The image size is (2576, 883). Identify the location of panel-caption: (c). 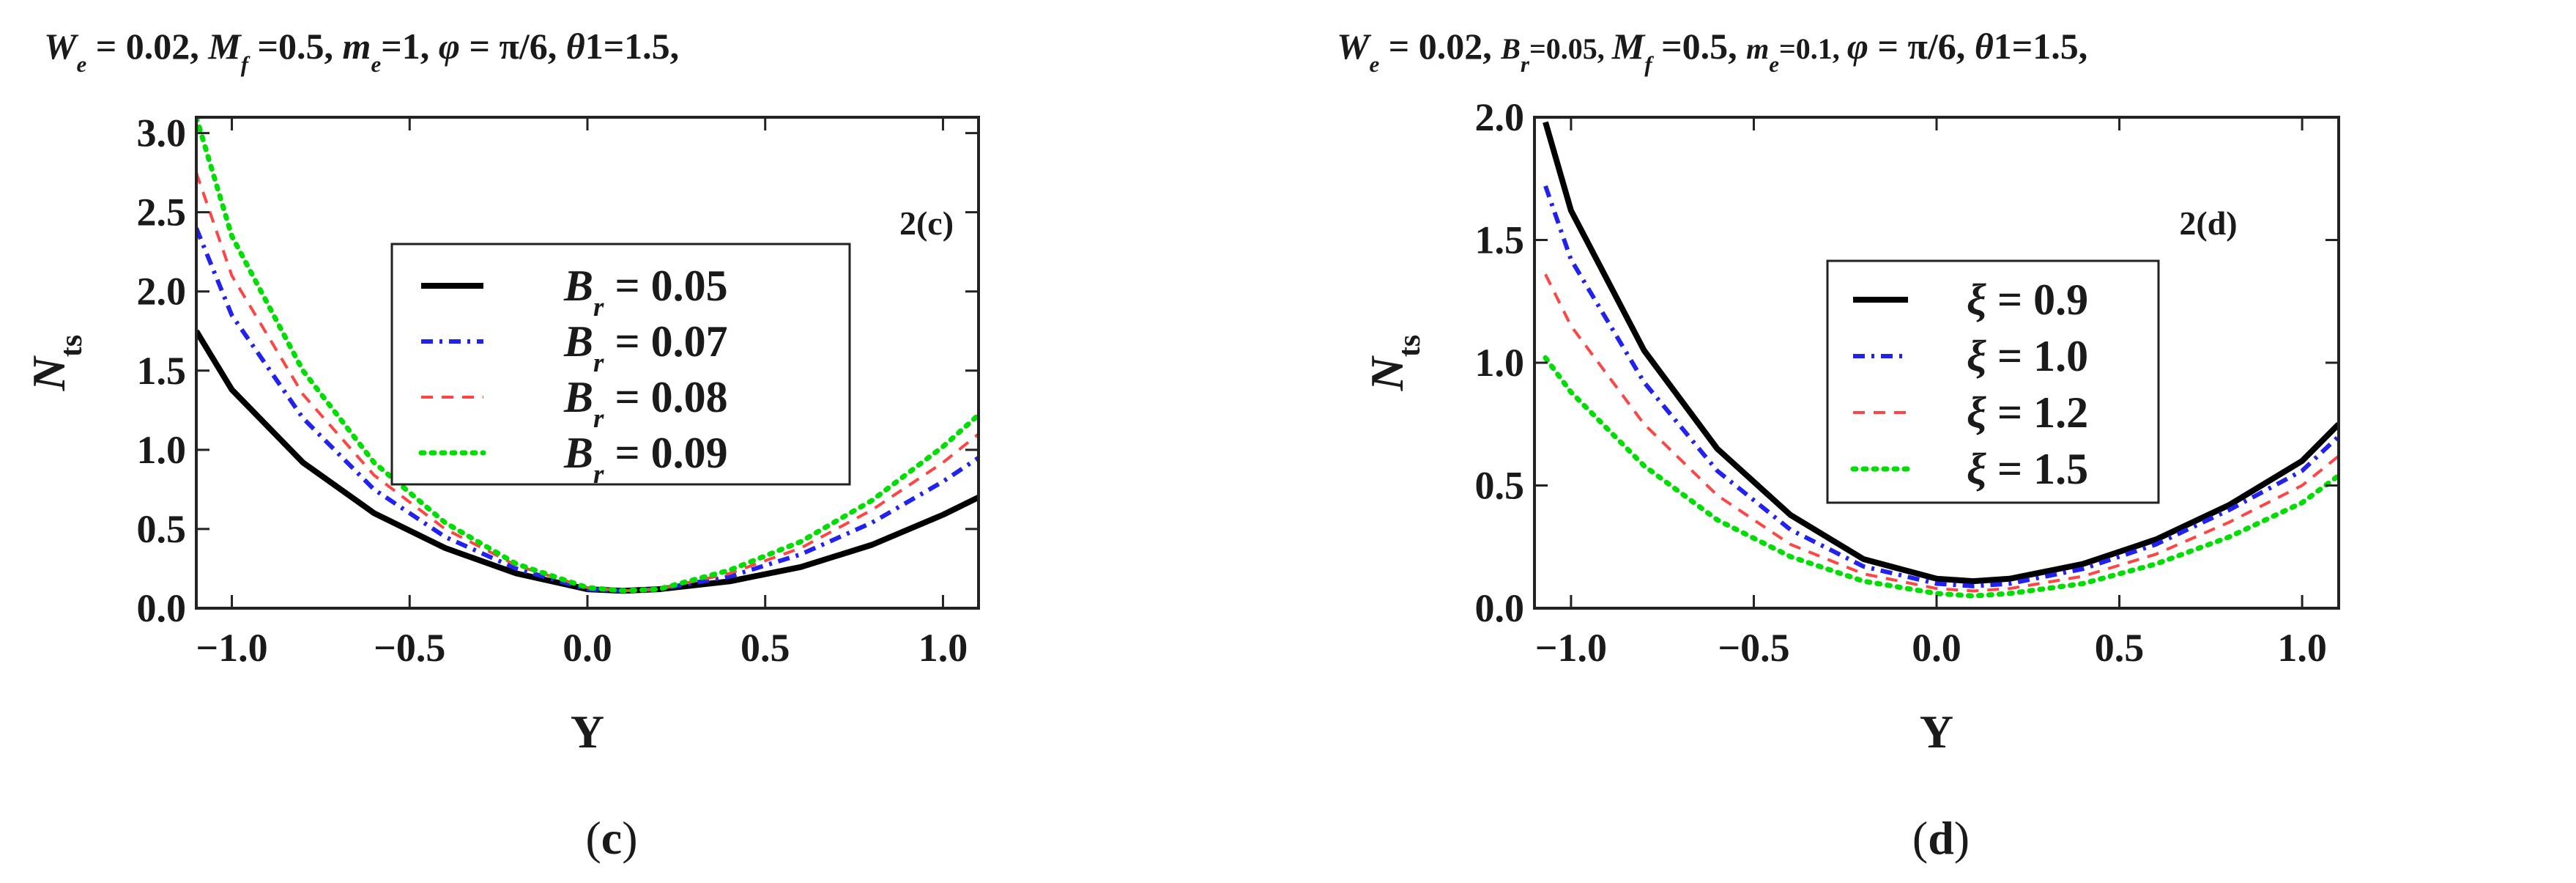
(611, 838).